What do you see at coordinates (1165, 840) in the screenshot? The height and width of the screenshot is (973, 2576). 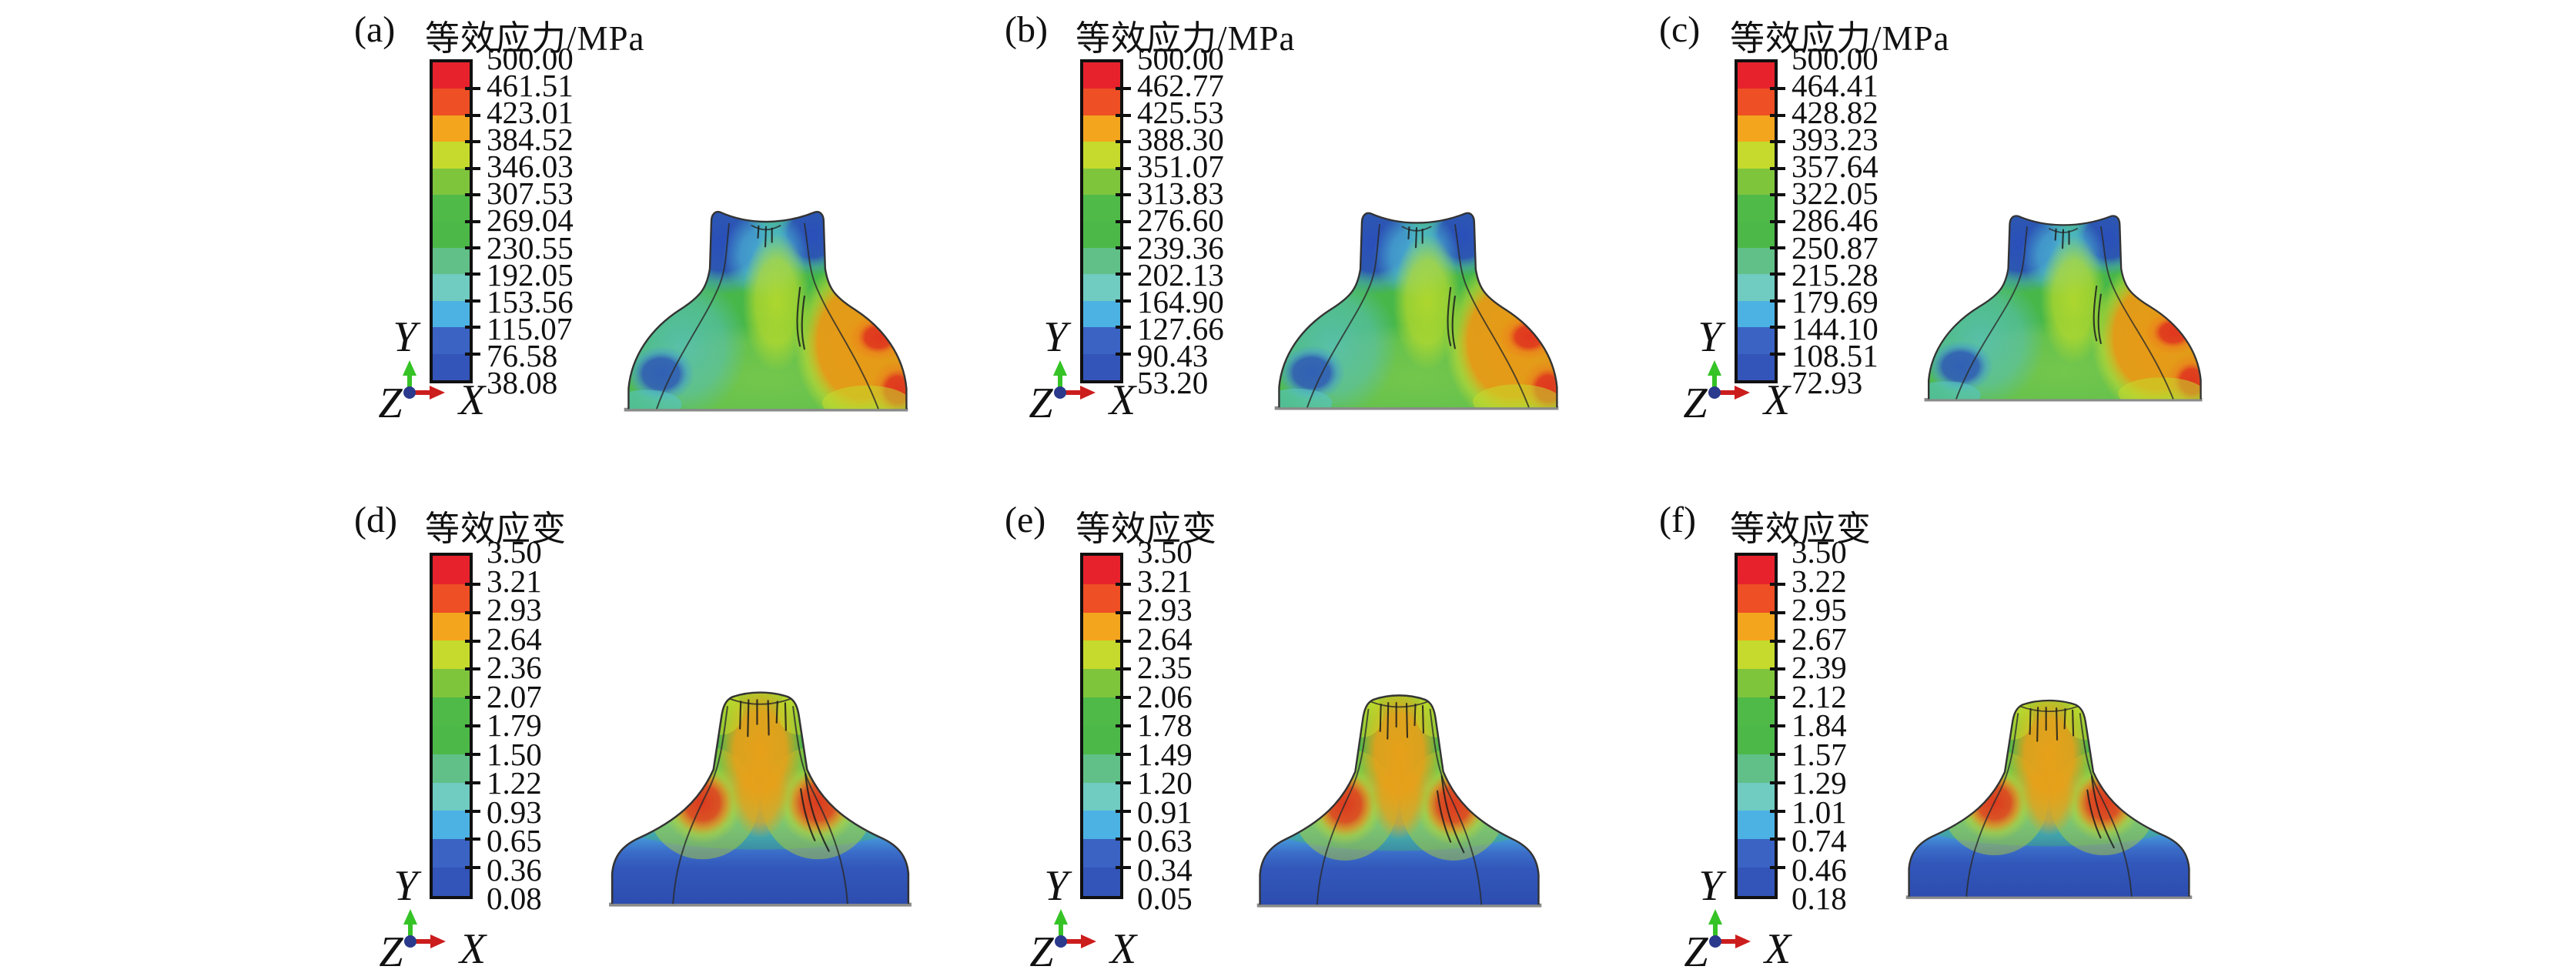 I see `legend-tick-label: 0.63` at bounding box center [1165, 840].